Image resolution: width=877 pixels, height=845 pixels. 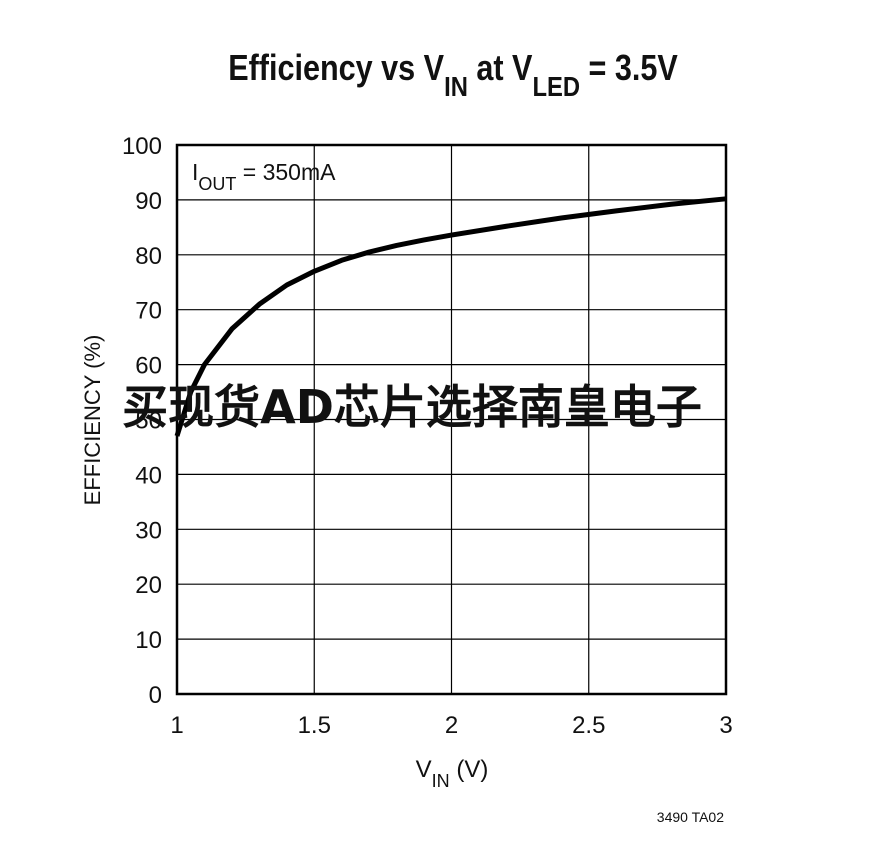 What do you see at coordinates (148, 311) in the screenshot?
I see `y-tick-label: 70` at bounding box center [148, 311].